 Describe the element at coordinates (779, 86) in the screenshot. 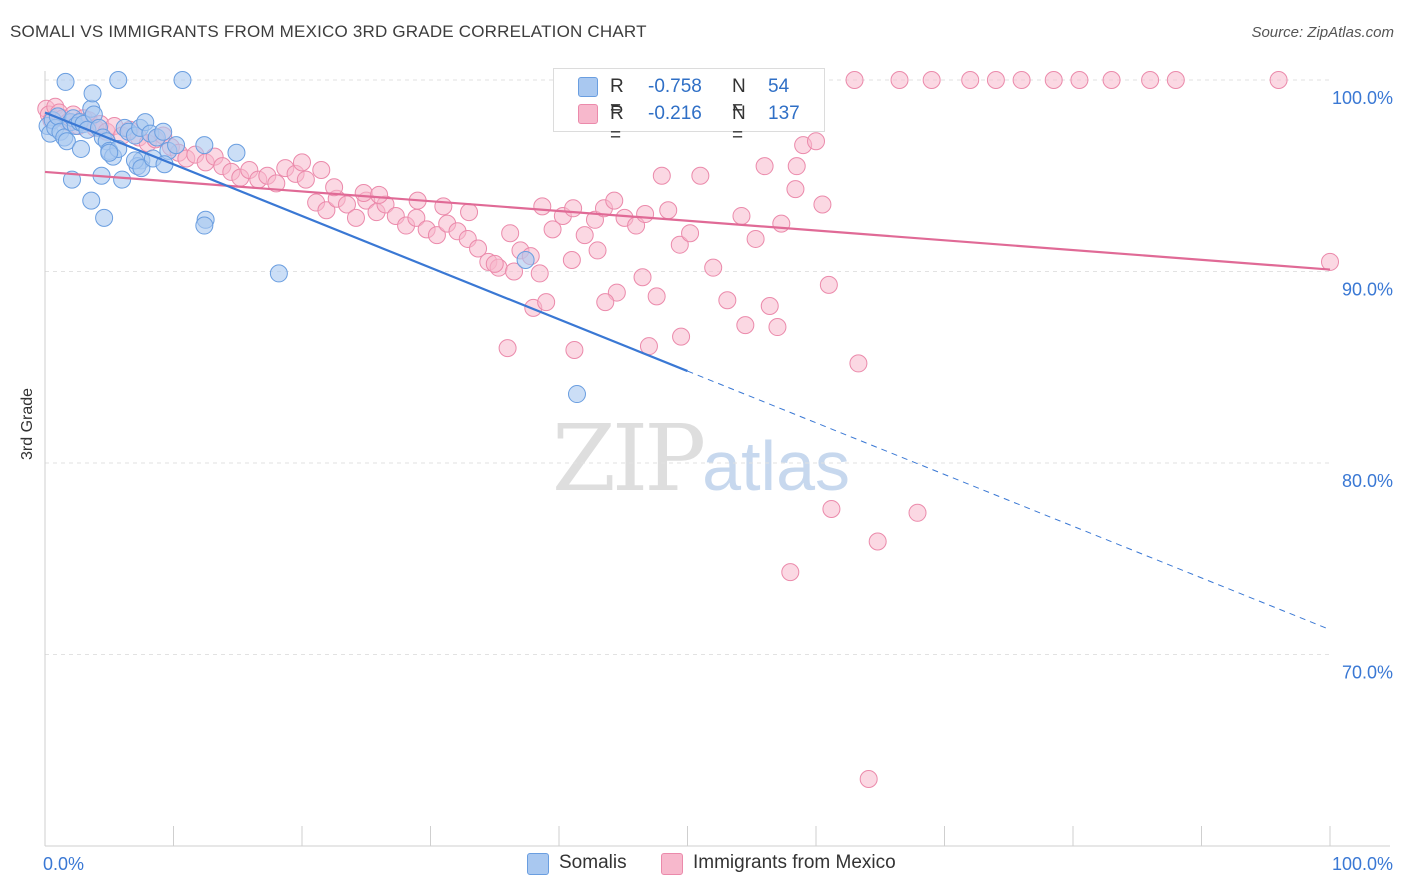

I see `n-value: 54` at that location.